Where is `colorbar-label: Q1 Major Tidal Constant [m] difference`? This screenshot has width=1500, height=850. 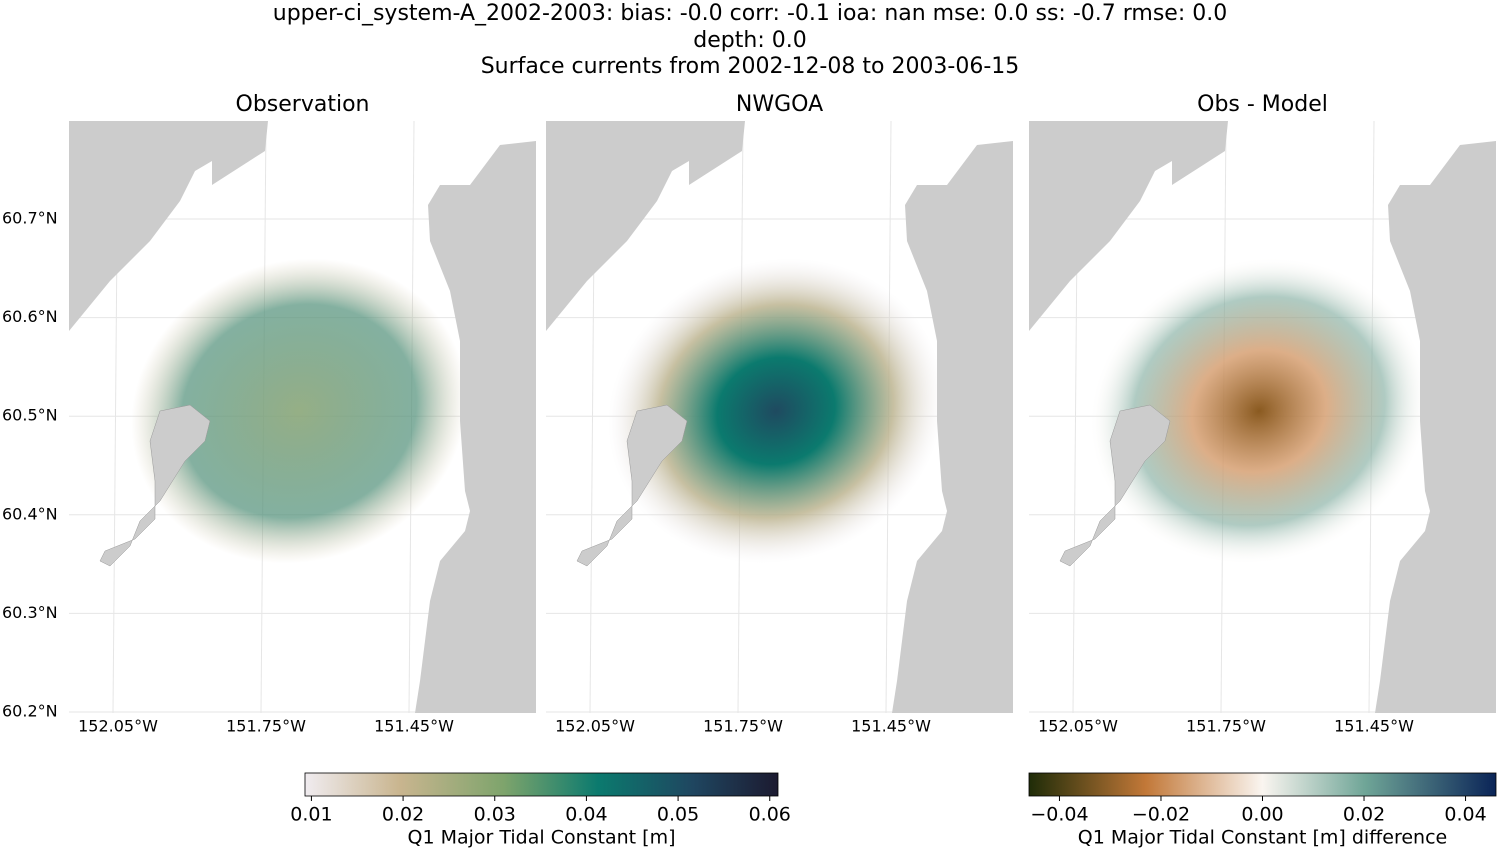
colorbar-label: Q1 Major Tidal Constant [m] difference is located at coordinates (1262, 838).